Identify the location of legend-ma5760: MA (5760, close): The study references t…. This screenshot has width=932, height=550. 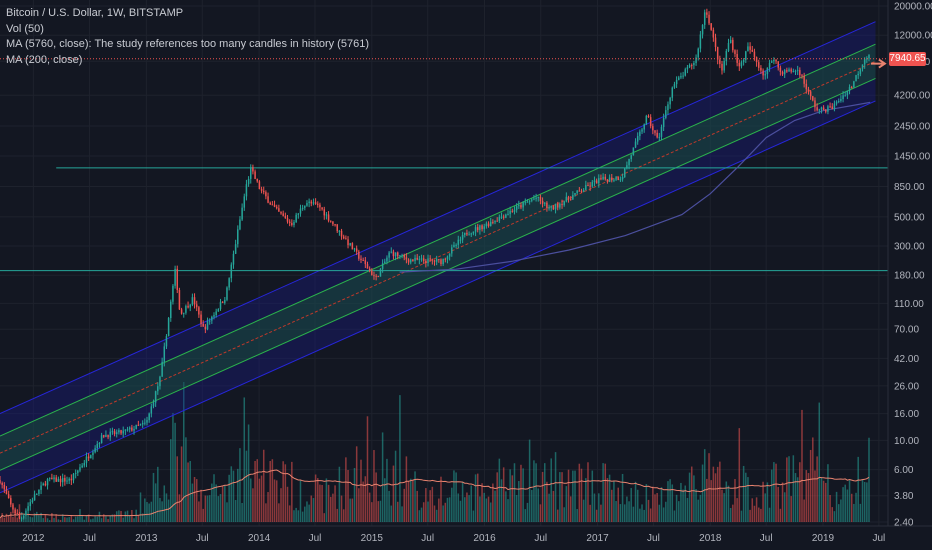
(187, 44).